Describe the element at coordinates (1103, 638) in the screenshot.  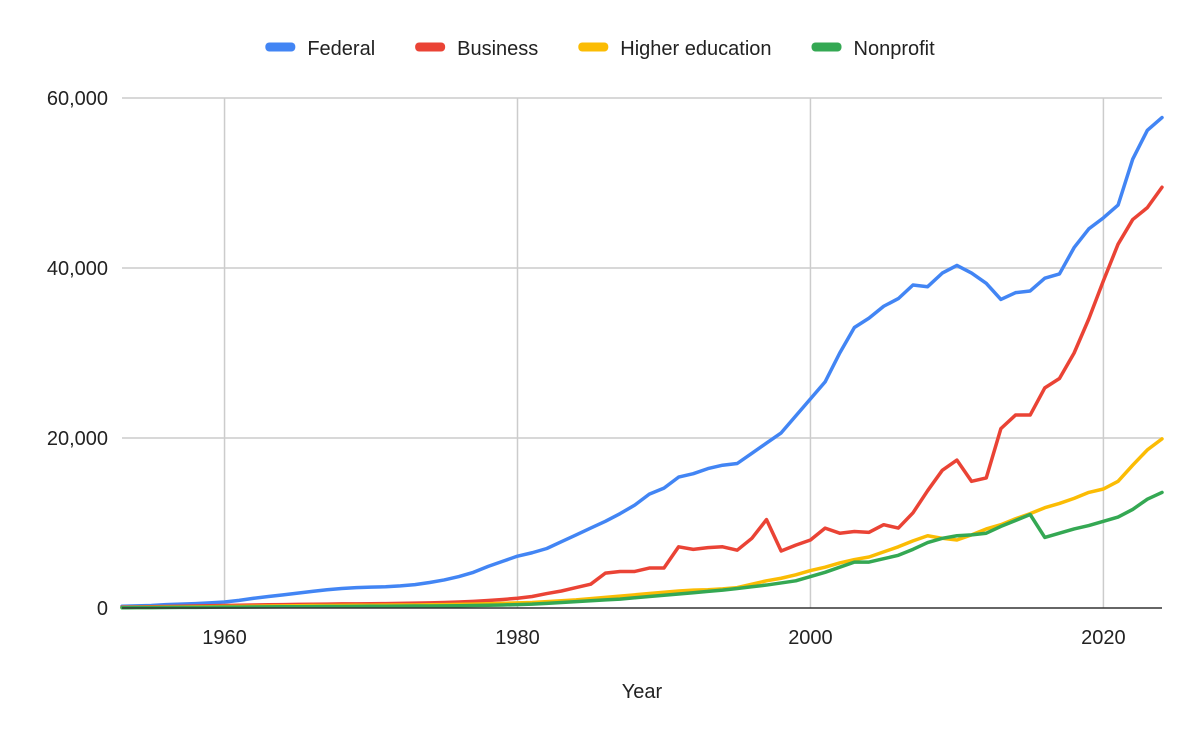
I see `x-tick-label: 2020` at that location.